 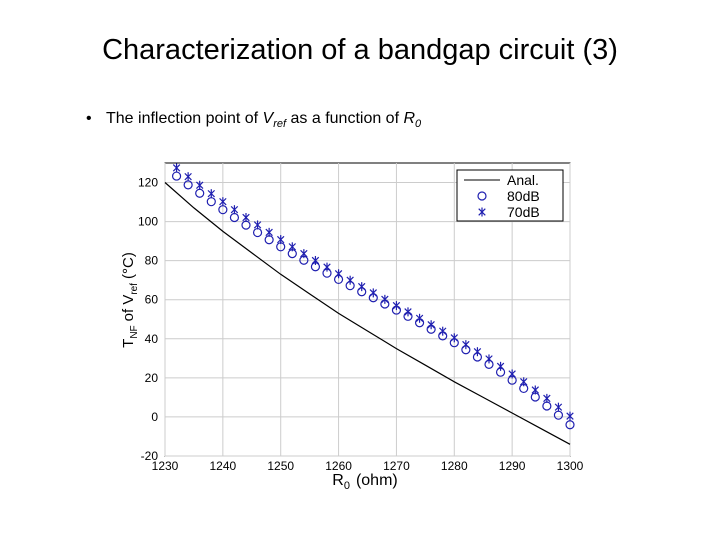 What do you see at coordinates (152, 378) in the screenshot?
I see `y-tick-label: 20` at bounding box center [152, 378].